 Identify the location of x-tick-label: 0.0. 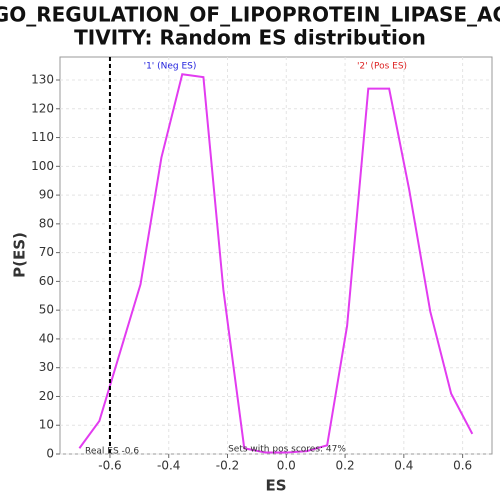
(286, 466).